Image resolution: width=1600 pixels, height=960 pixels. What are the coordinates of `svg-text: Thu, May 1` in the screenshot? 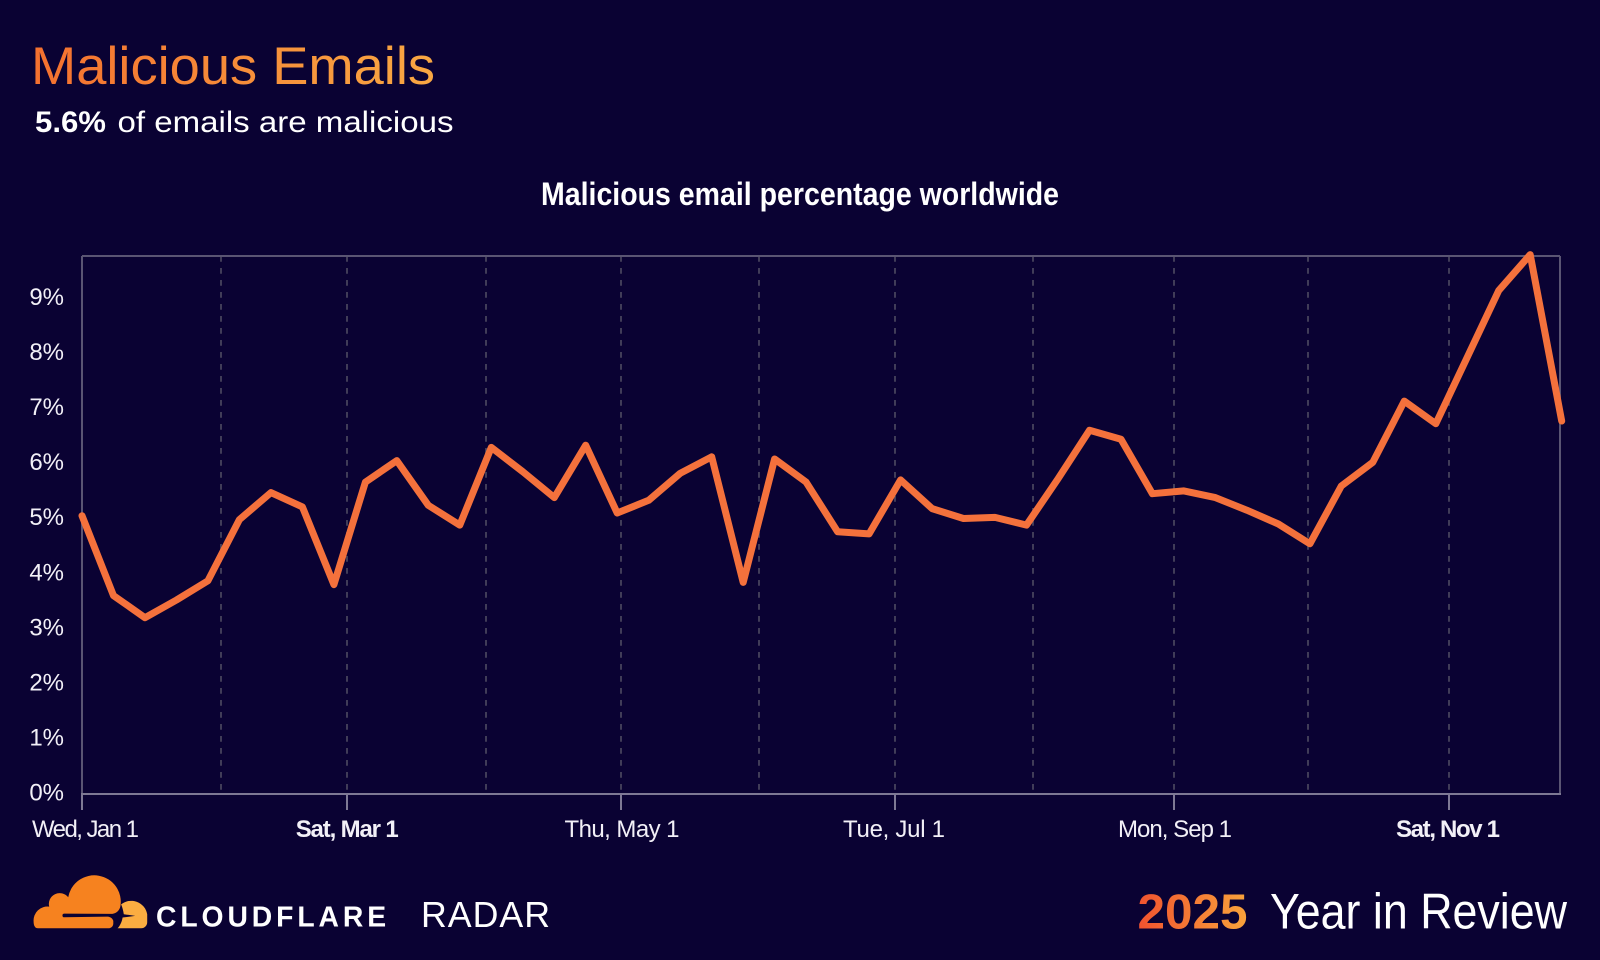 It's located at (622, 829).